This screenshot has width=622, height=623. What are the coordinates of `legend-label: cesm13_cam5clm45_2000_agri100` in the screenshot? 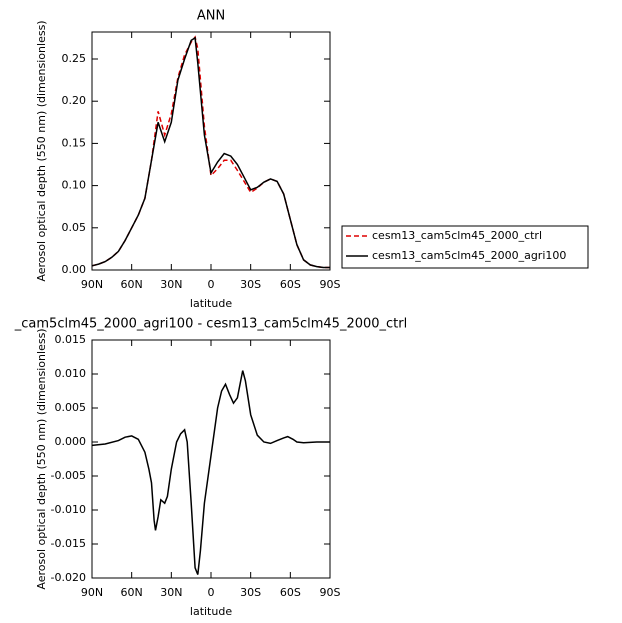 It's located at (469, 255).